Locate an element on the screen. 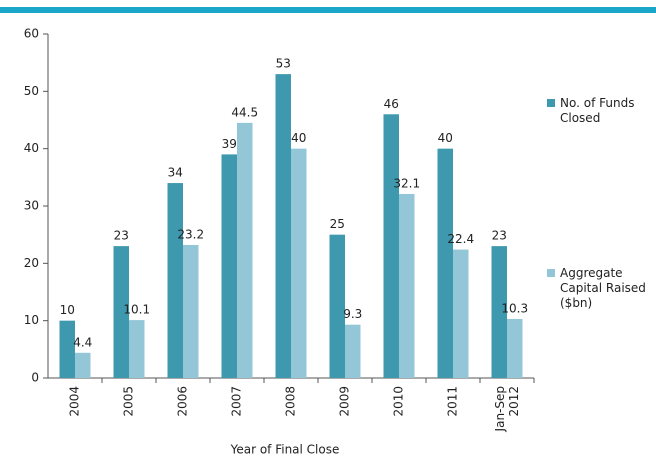  data-label: 25 is located at coordinates (337, 224).